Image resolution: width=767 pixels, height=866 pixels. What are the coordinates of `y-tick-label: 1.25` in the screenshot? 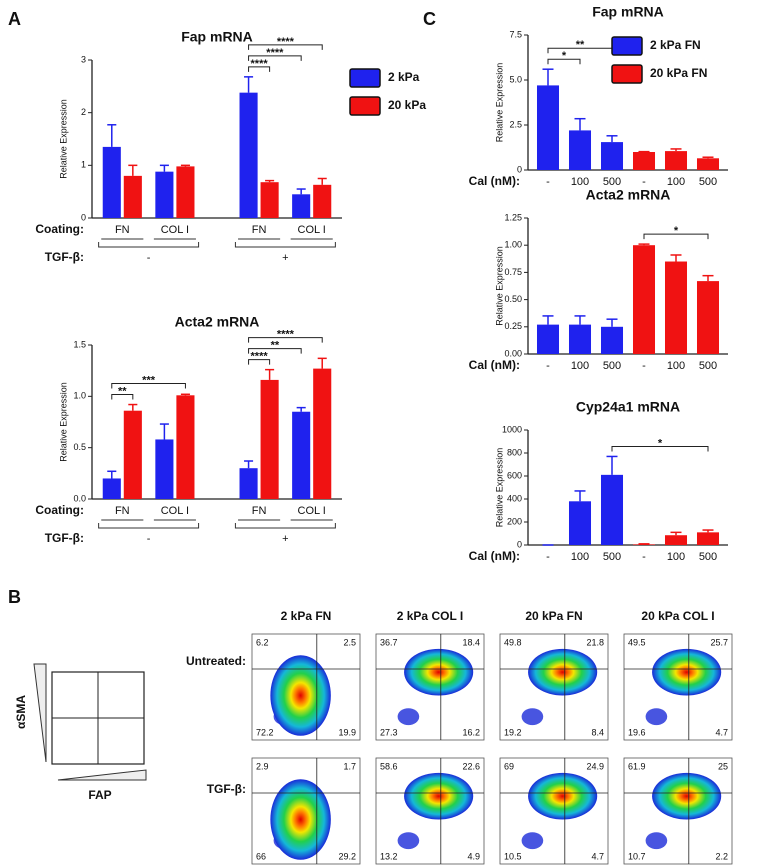 It's located at (513, 217).